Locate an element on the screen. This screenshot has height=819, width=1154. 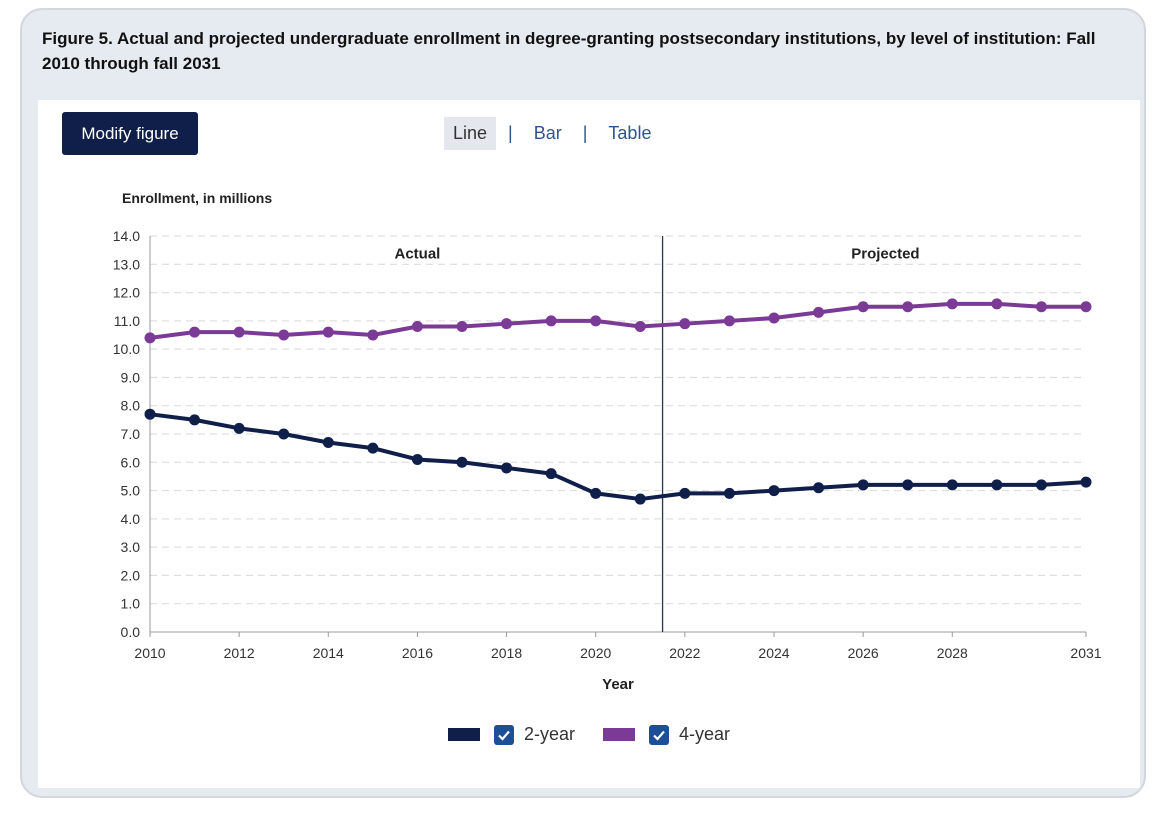
legend-label: 2-year is located at coordinates (549, 734).